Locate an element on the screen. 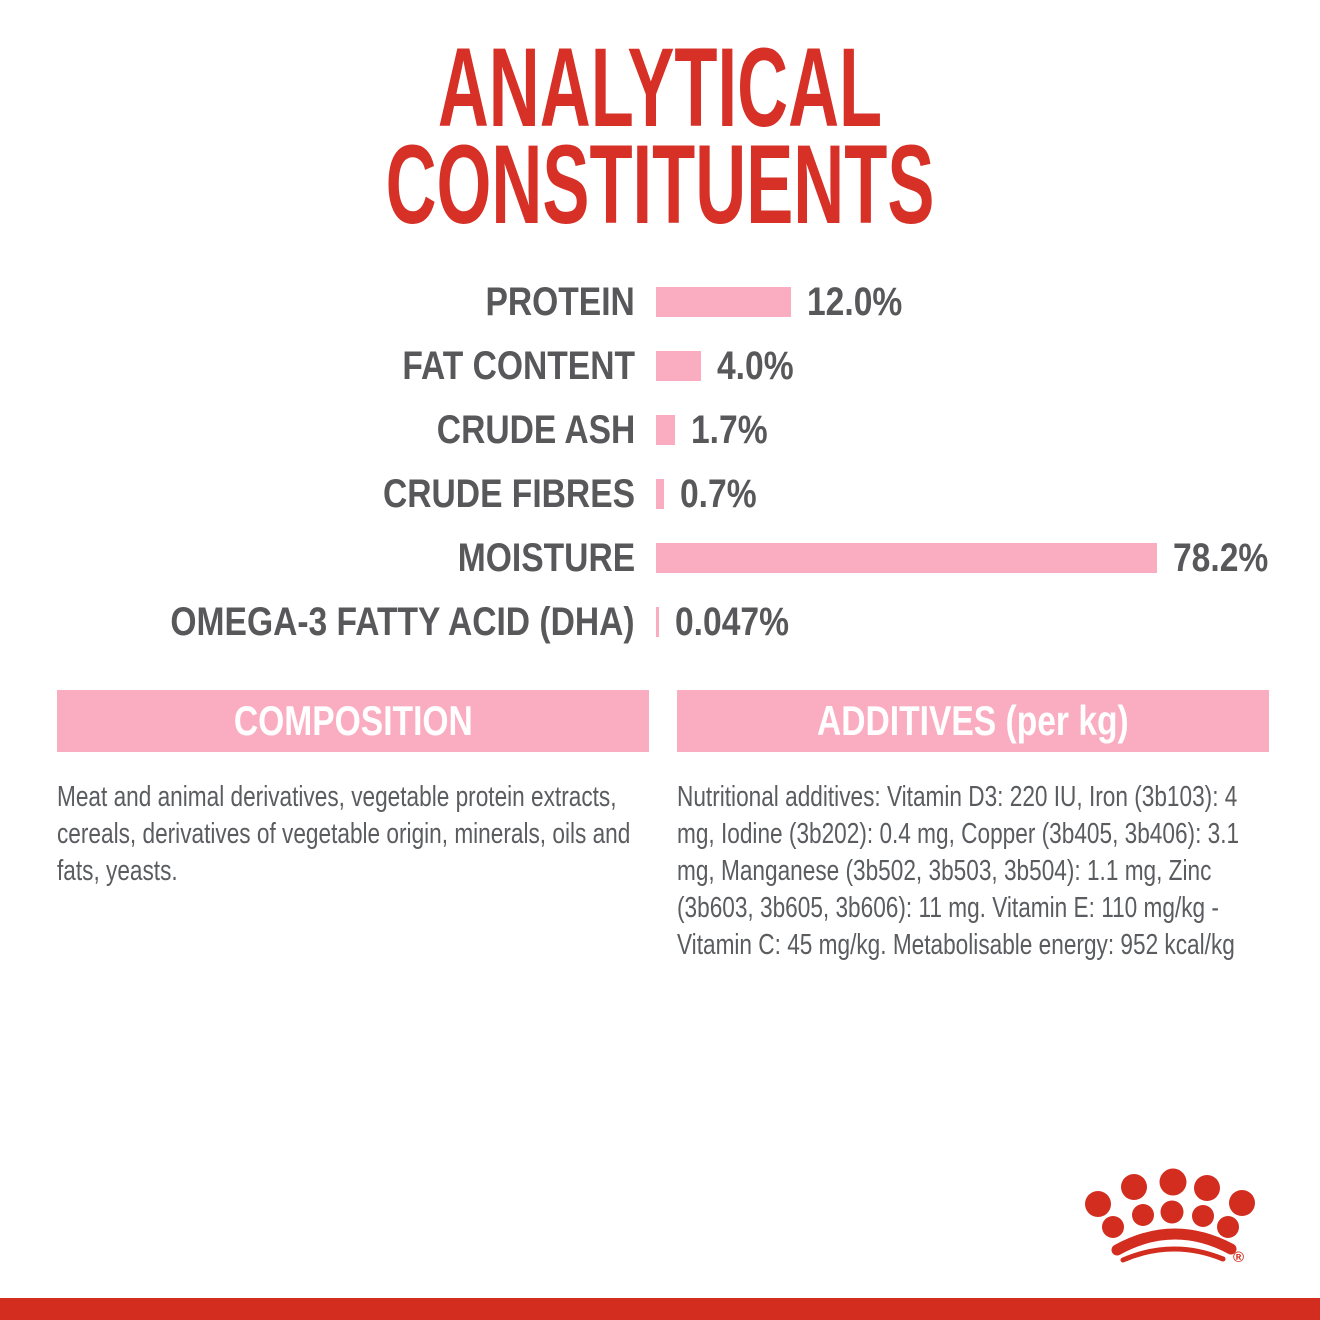  chart-row: OMEGA-3 FATTY ACID (DHA) 0.047% is located at coordinates (660, 622).